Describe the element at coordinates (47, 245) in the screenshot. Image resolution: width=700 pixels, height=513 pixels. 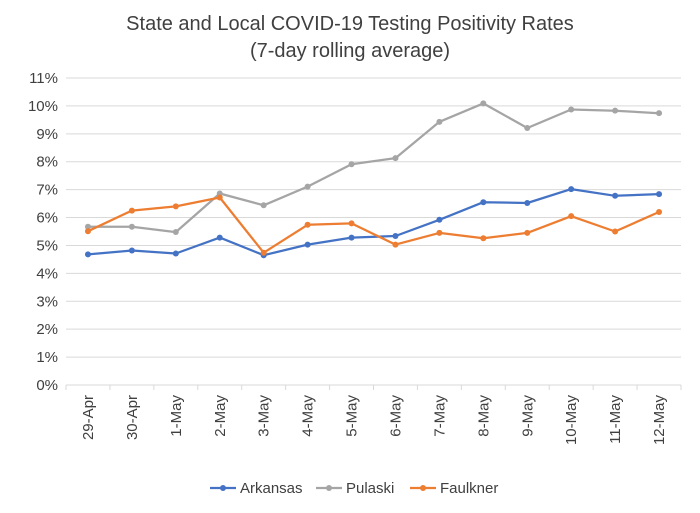
I see `y-tick-label: 5%` at that location.